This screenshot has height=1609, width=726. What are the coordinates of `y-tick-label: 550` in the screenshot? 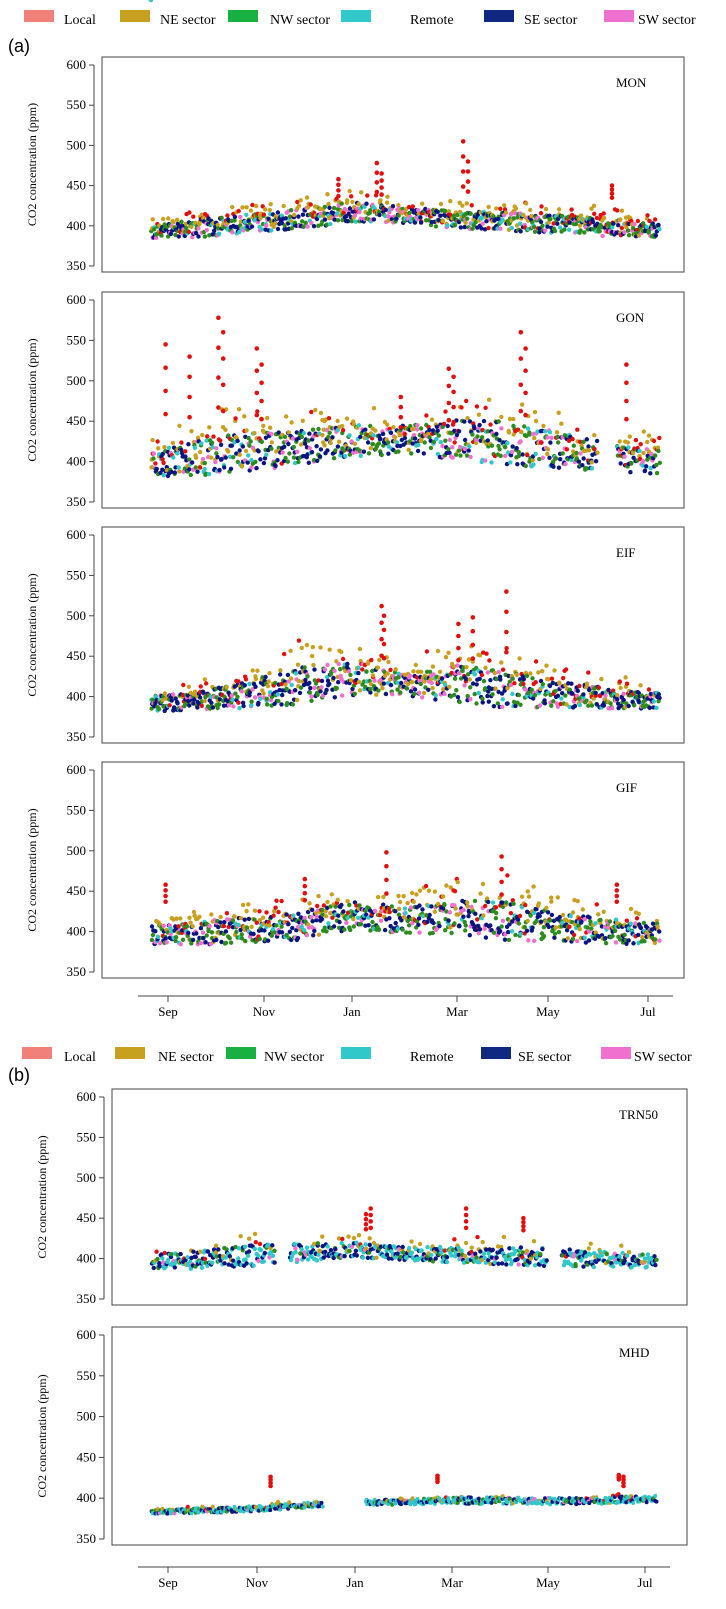 It's located at (77, 809).